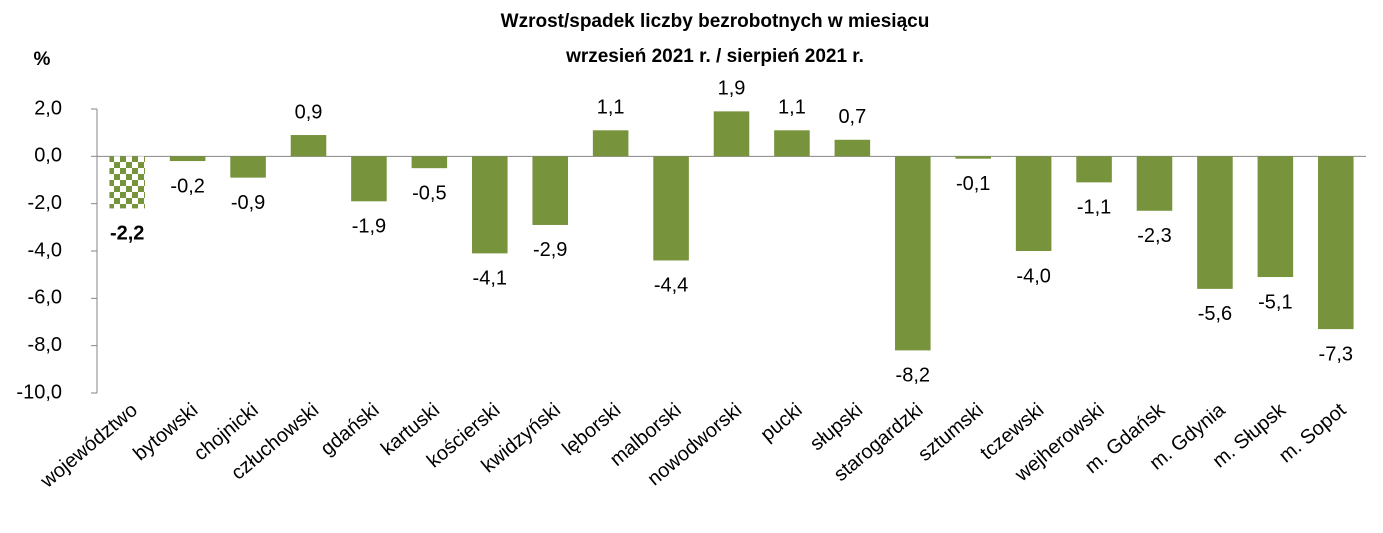 The width and height of the screenshot is (1383, 533). Describe the element at coordinates (973, 184) in the screenshot. I see `value-label: -0,1` at that location.